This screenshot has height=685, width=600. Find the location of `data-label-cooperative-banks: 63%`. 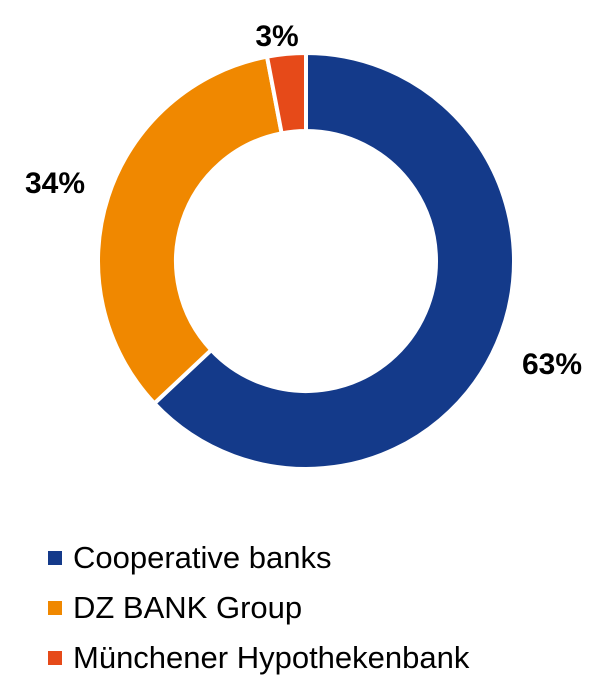

data-label-cooperative-banks: 63% is located at coordinates (552, 364).